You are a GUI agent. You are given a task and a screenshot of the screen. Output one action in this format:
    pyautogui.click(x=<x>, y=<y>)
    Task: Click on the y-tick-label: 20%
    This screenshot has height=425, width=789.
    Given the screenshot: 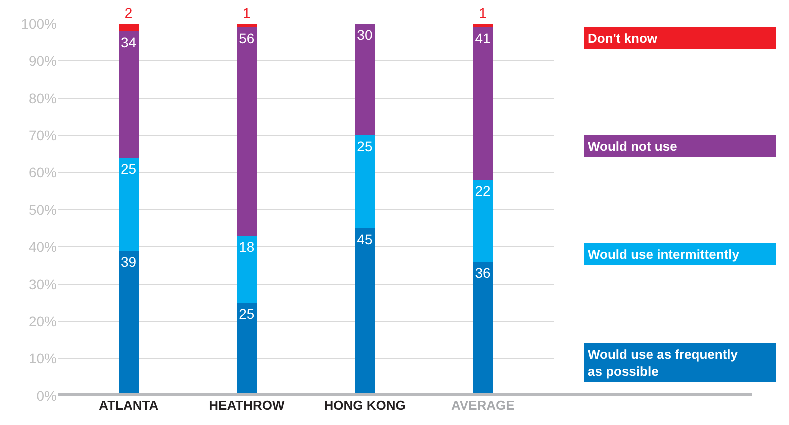 What is the action you would take?
    pyautogui.click(x=42, y=322)
    